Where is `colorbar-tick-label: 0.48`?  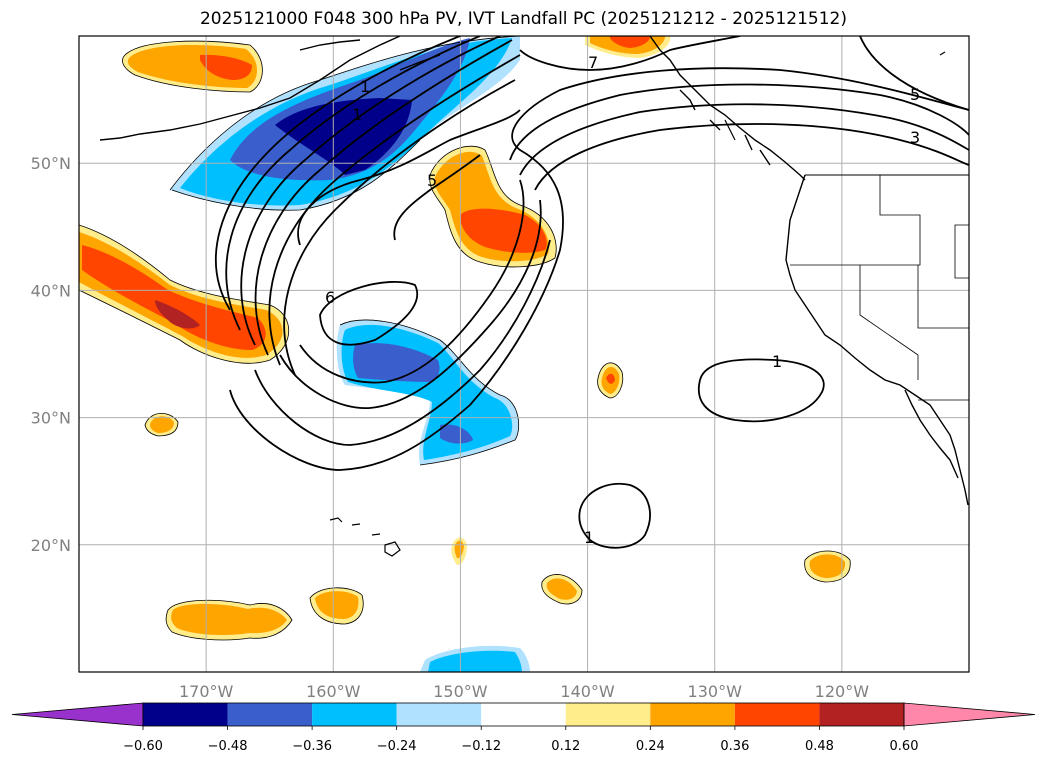
colorbar-tick-label: 0.48 is located at coordinates (819, 746).